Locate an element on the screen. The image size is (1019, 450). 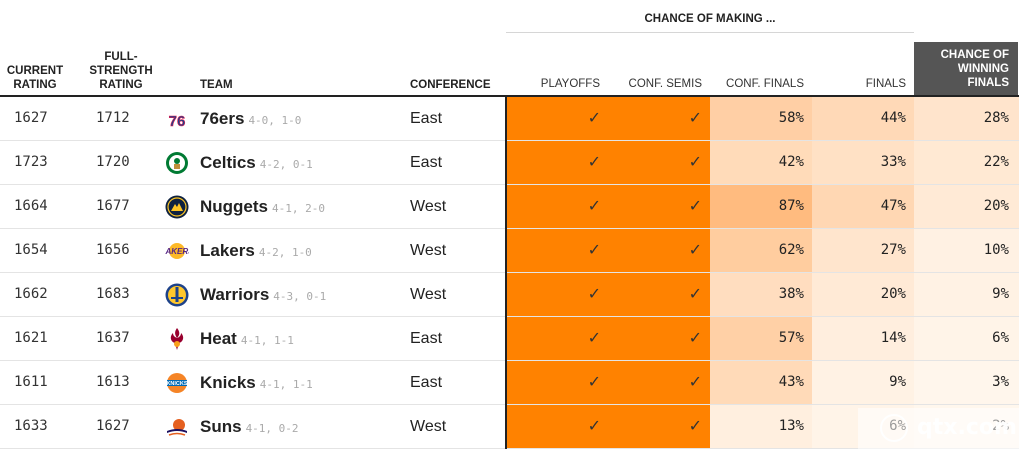
team-name-cell: 76ers 4-0, 1-0 is located at coordinates (250, 118).